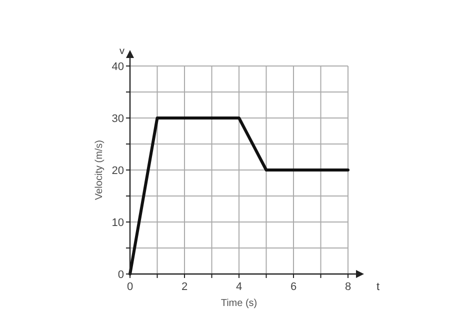  Describe the element at coordinates (121, 275) in the screenshot. I see `y-tick-label: 0` at that location.